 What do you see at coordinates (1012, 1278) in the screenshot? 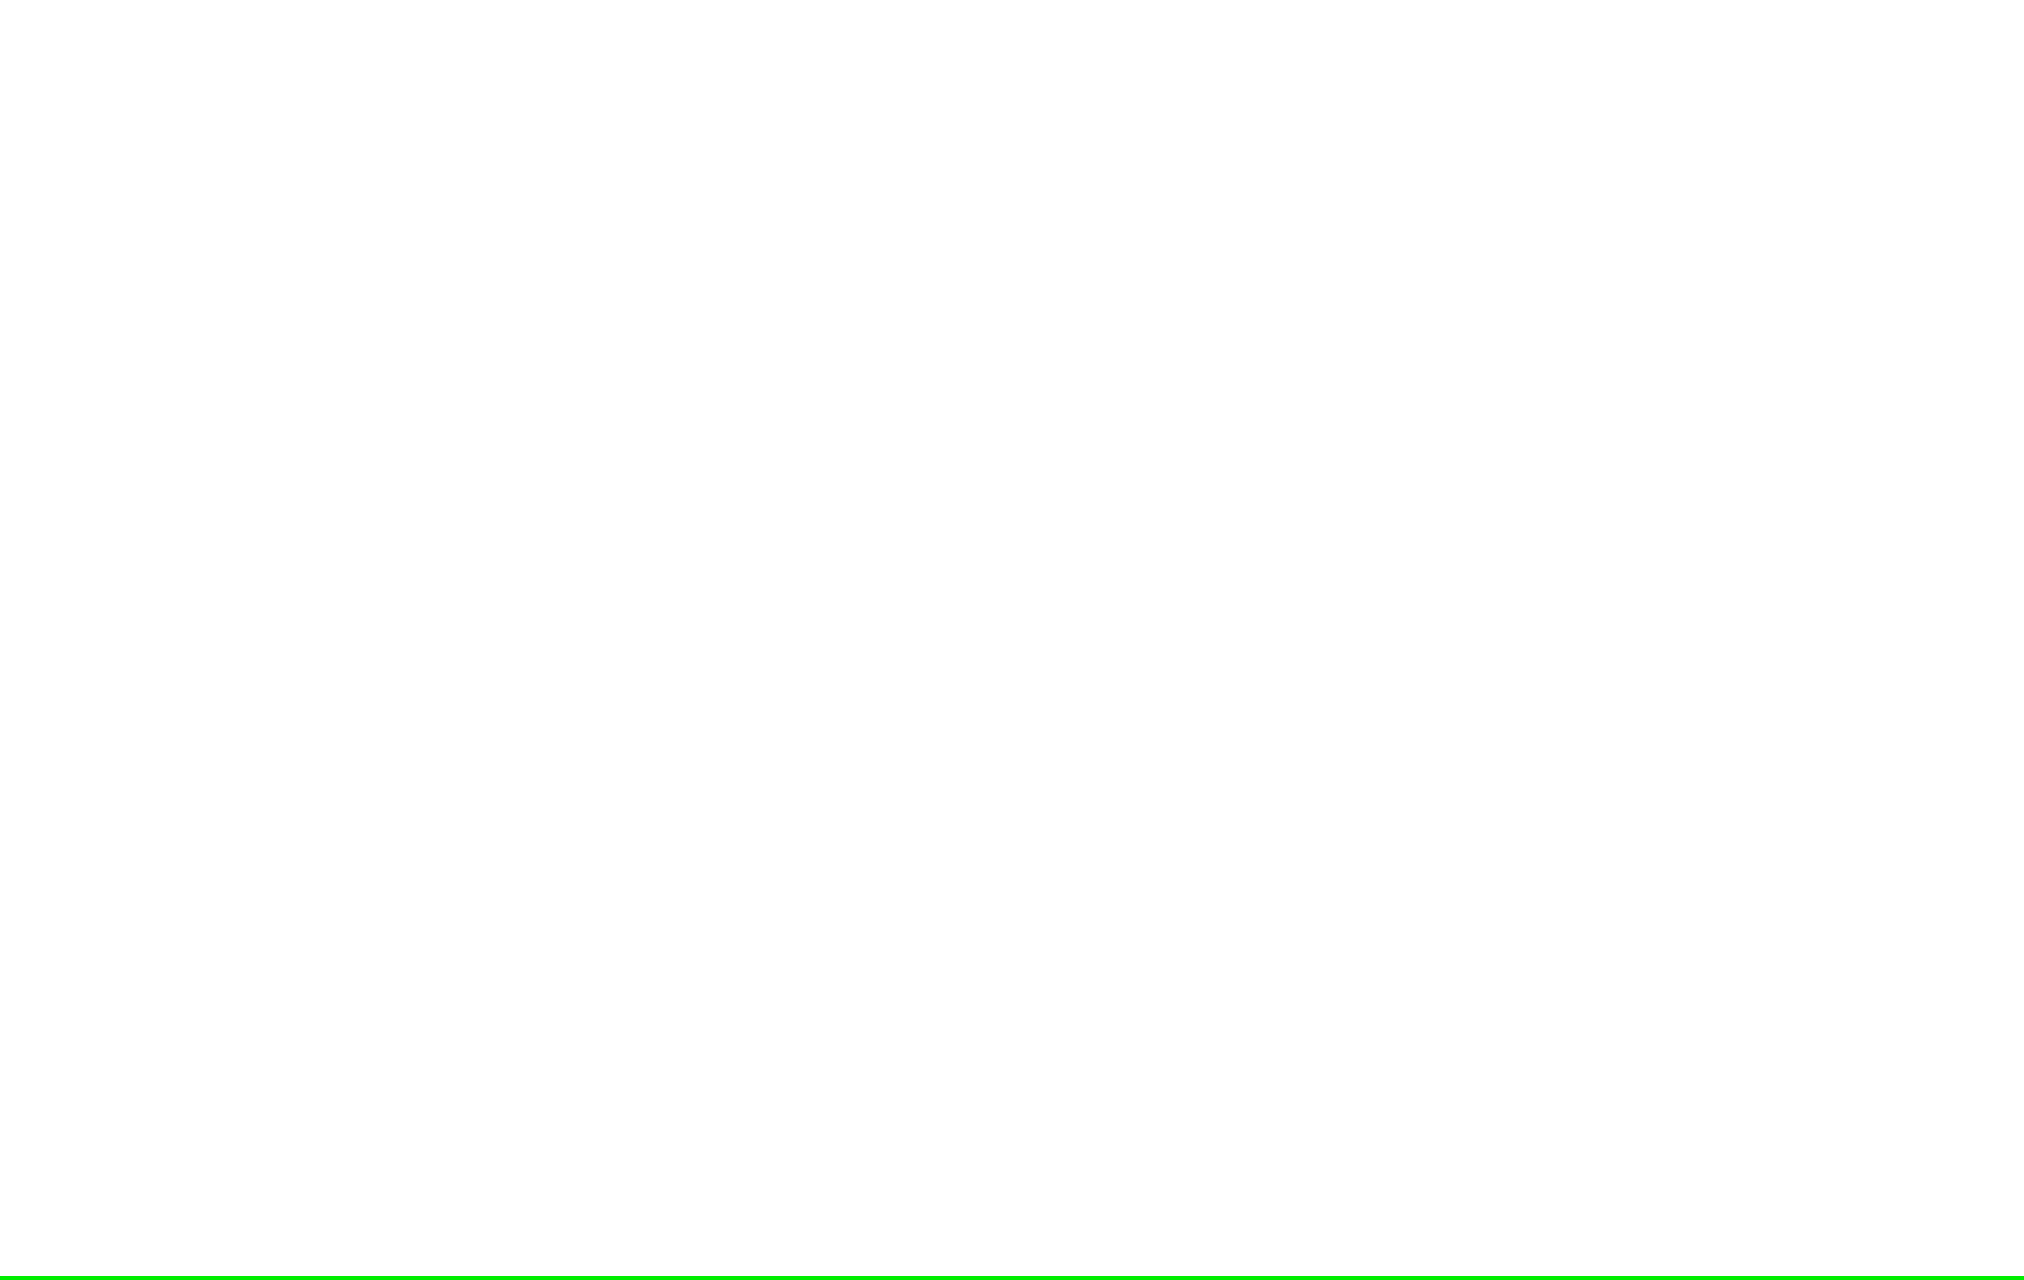
I see `bottom-border` at bounding box center [1012, 1278].